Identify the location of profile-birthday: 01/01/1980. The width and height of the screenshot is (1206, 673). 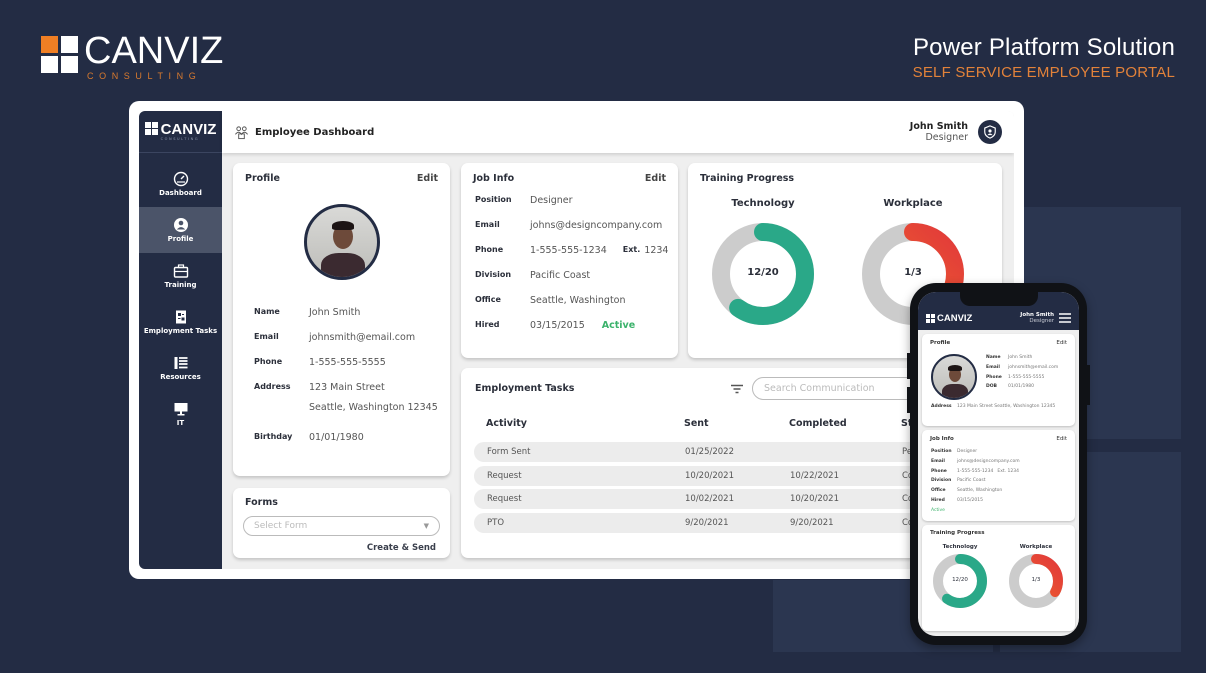
(336, 437).